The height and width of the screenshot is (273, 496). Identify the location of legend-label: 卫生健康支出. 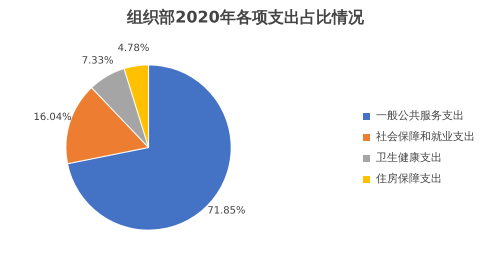
(409, 157).